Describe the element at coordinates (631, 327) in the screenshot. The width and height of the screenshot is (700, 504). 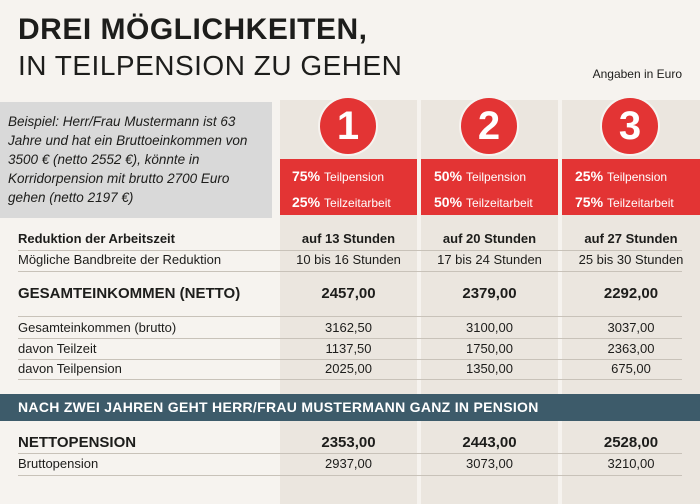
I see `row-value: 3037,00` at that location.